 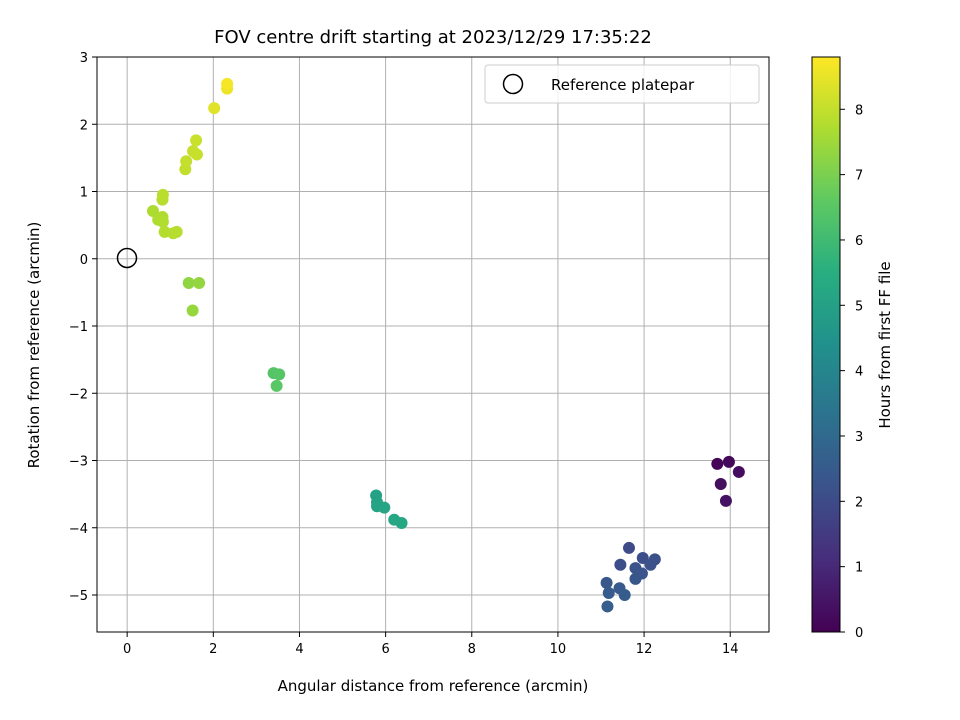 I want to click on colorbar-tick-label: 5, so click(x=859, y=306).